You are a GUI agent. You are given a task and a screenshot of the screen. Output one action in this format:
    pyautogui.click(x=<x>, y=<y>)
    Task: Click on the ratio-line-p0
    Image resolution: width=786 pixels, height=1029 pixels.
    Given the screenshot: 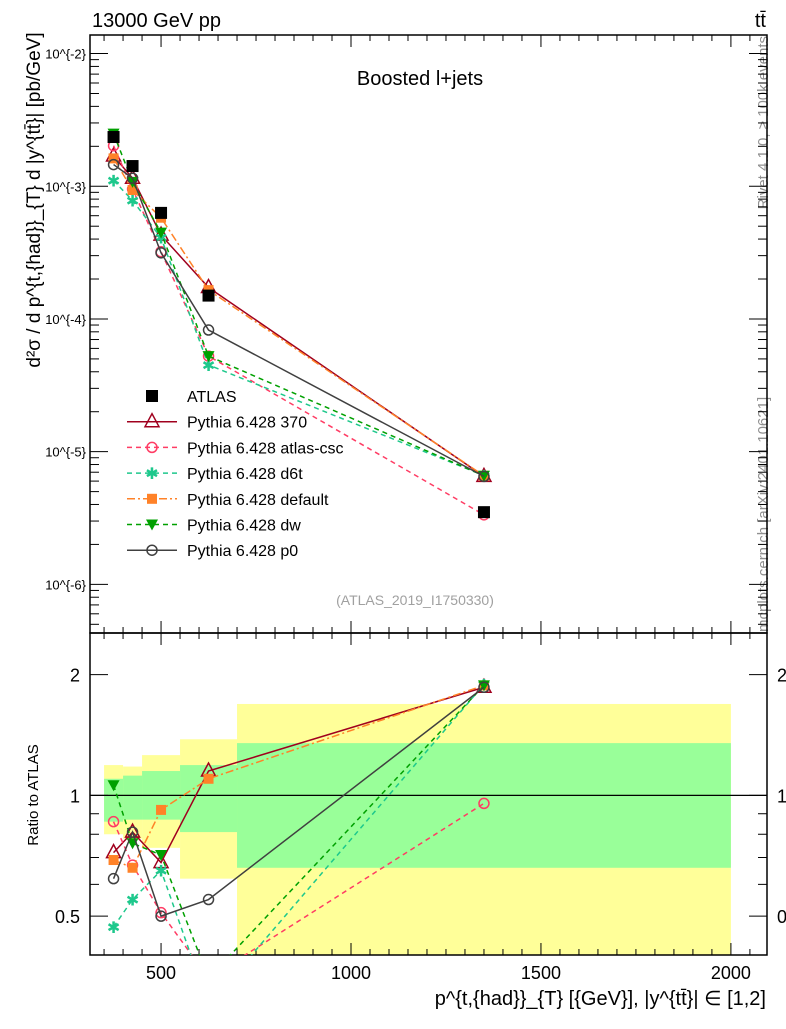 What is the action you would take?
    pyautogui.click(x=298, y=802)
    